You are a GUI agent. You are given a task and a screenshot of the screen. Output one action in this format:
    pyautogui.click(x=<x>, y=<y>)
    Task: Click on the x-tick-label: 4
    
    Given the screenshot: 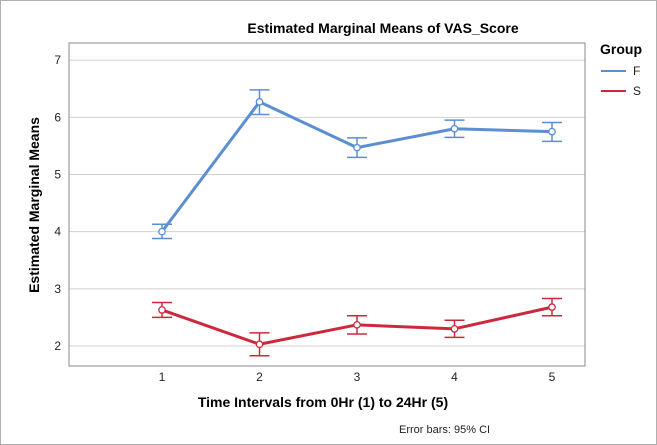 What is the action you would take?
    pyautogui.click(x=454, y=377)
    